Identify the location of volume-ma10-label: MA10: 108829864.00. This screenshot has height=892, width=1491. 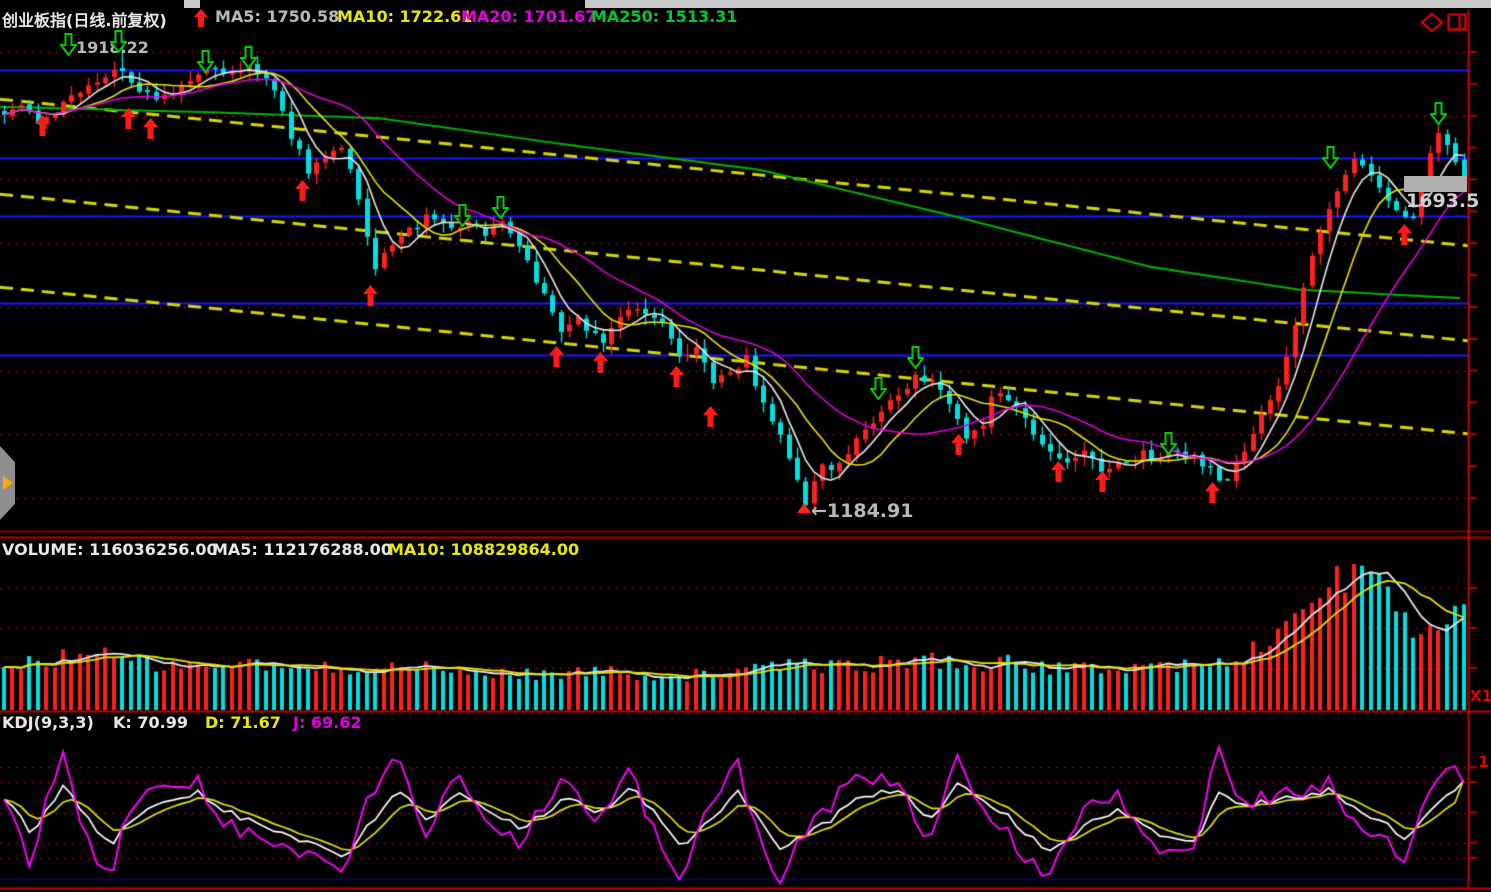
(484, 549).